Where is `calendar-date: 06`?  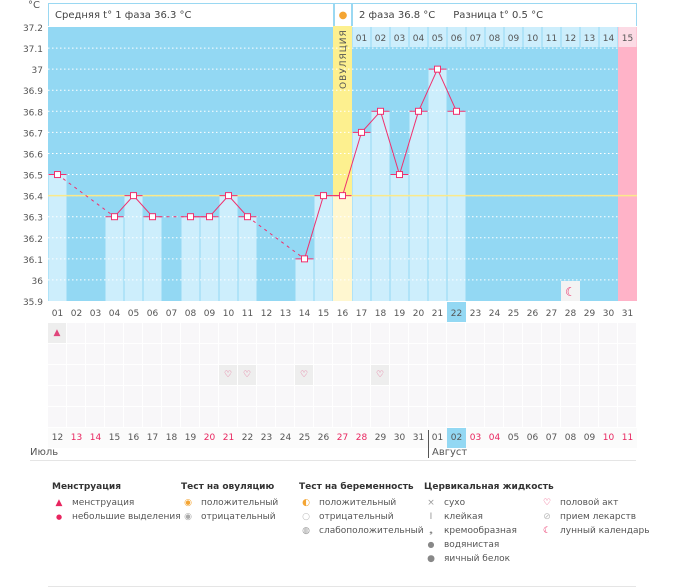
calendar-date: 06 is located at coordinates (532, 438).